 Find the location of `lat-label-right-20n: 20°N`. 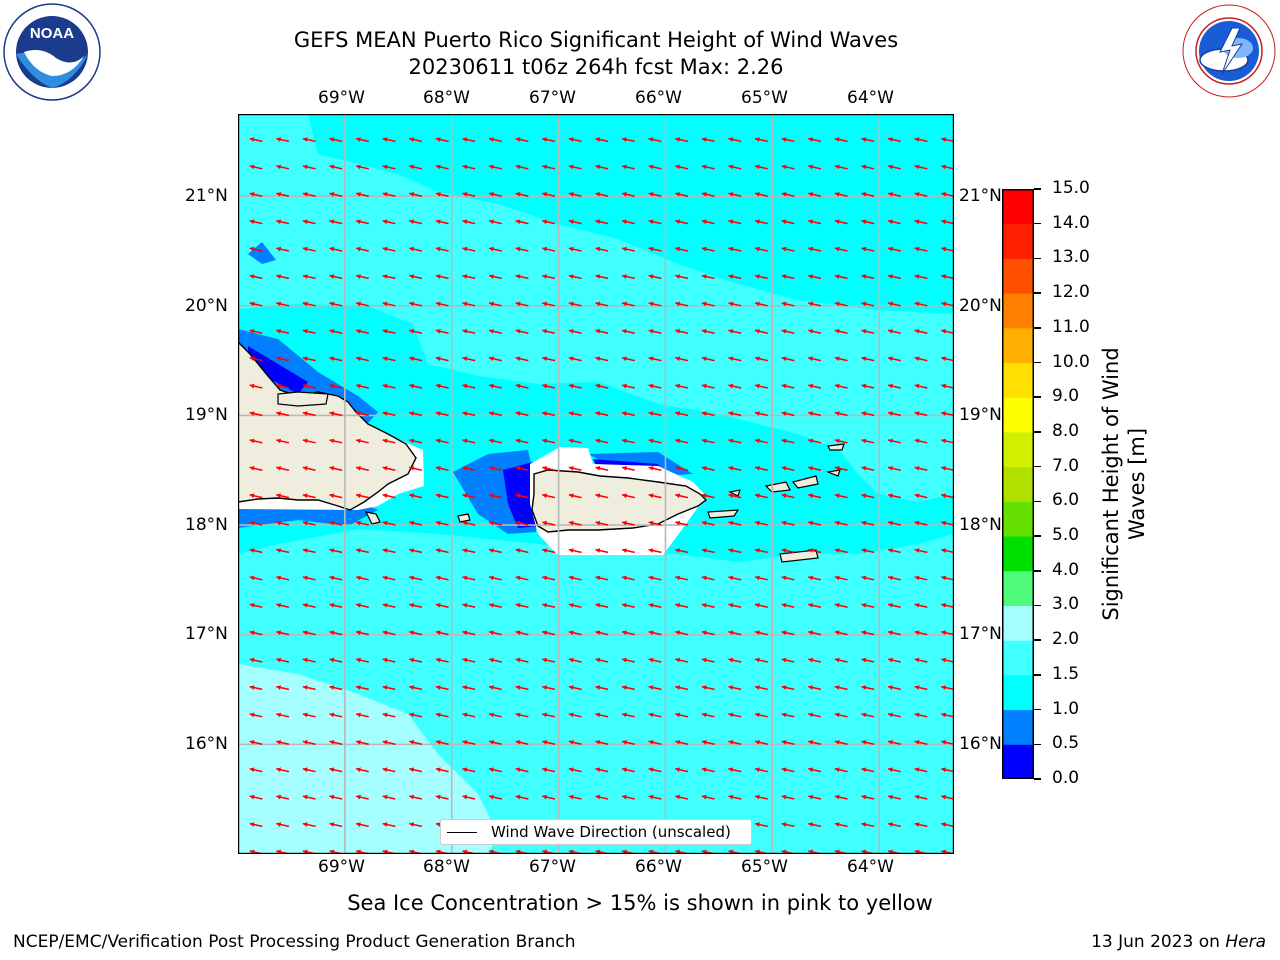

lat-label-right-20n: 20°N is located at coordinates (980, 306).